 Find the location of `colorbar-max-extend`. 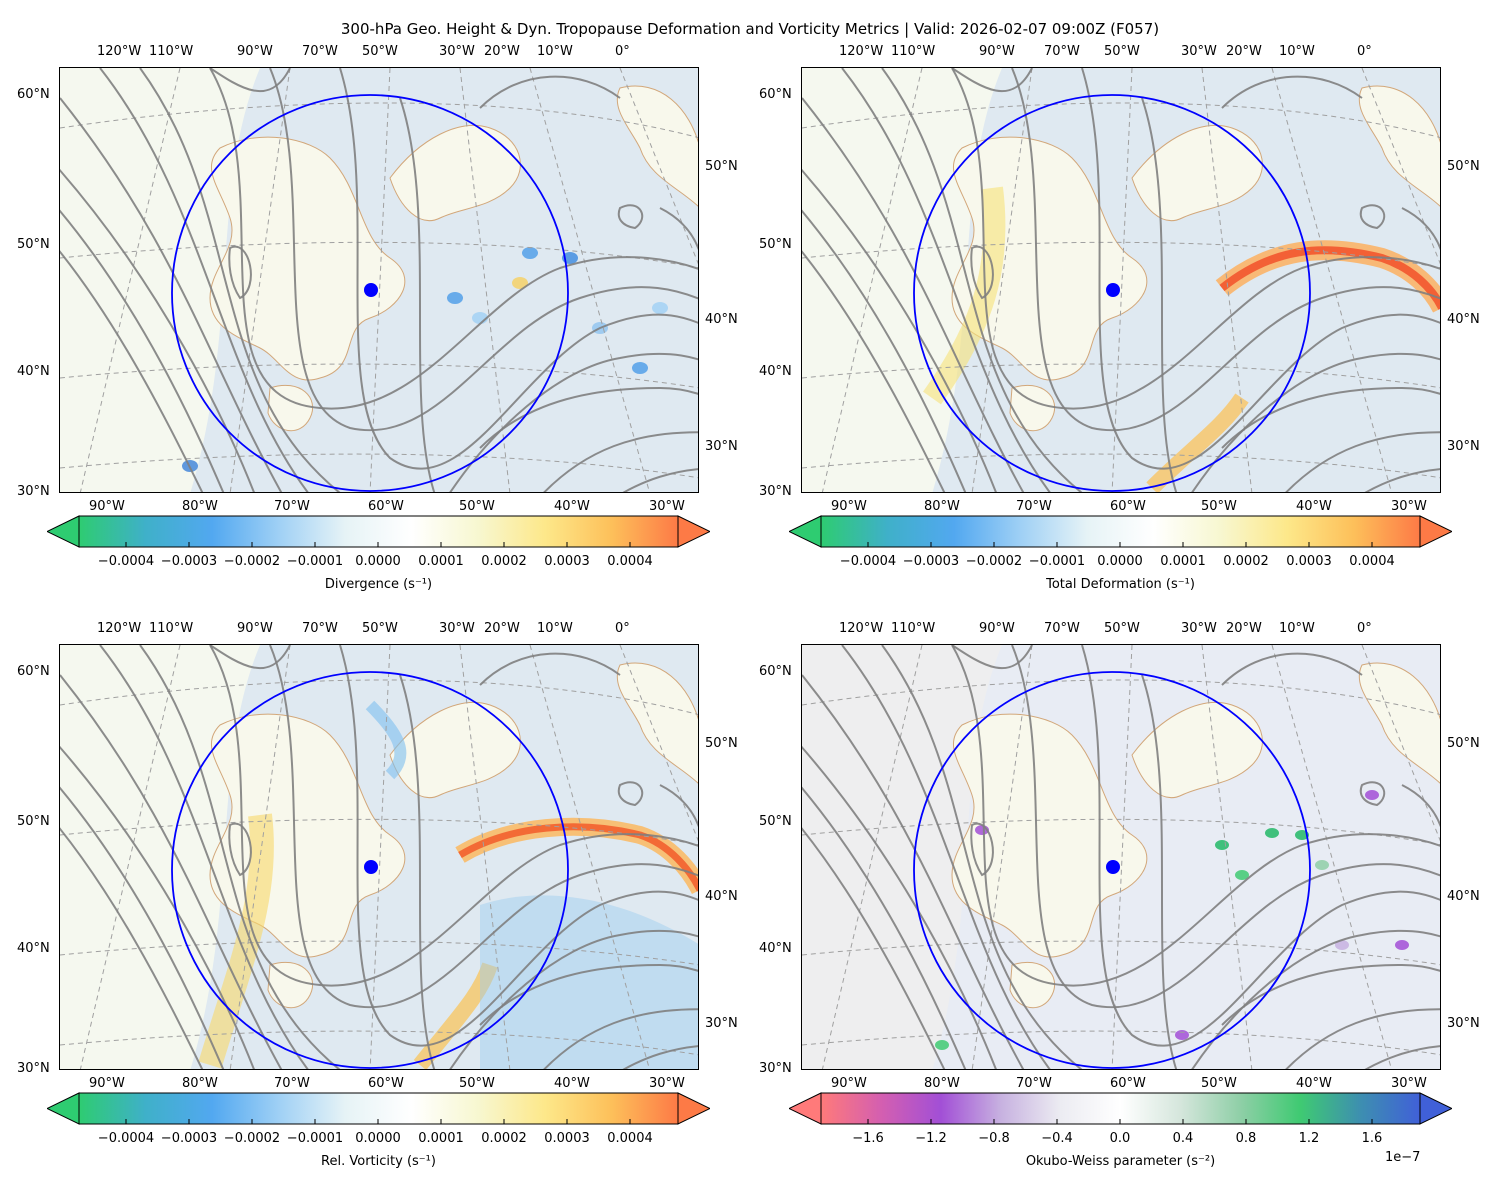

colorbar-max-extend is located at coordinates (1436, 531).